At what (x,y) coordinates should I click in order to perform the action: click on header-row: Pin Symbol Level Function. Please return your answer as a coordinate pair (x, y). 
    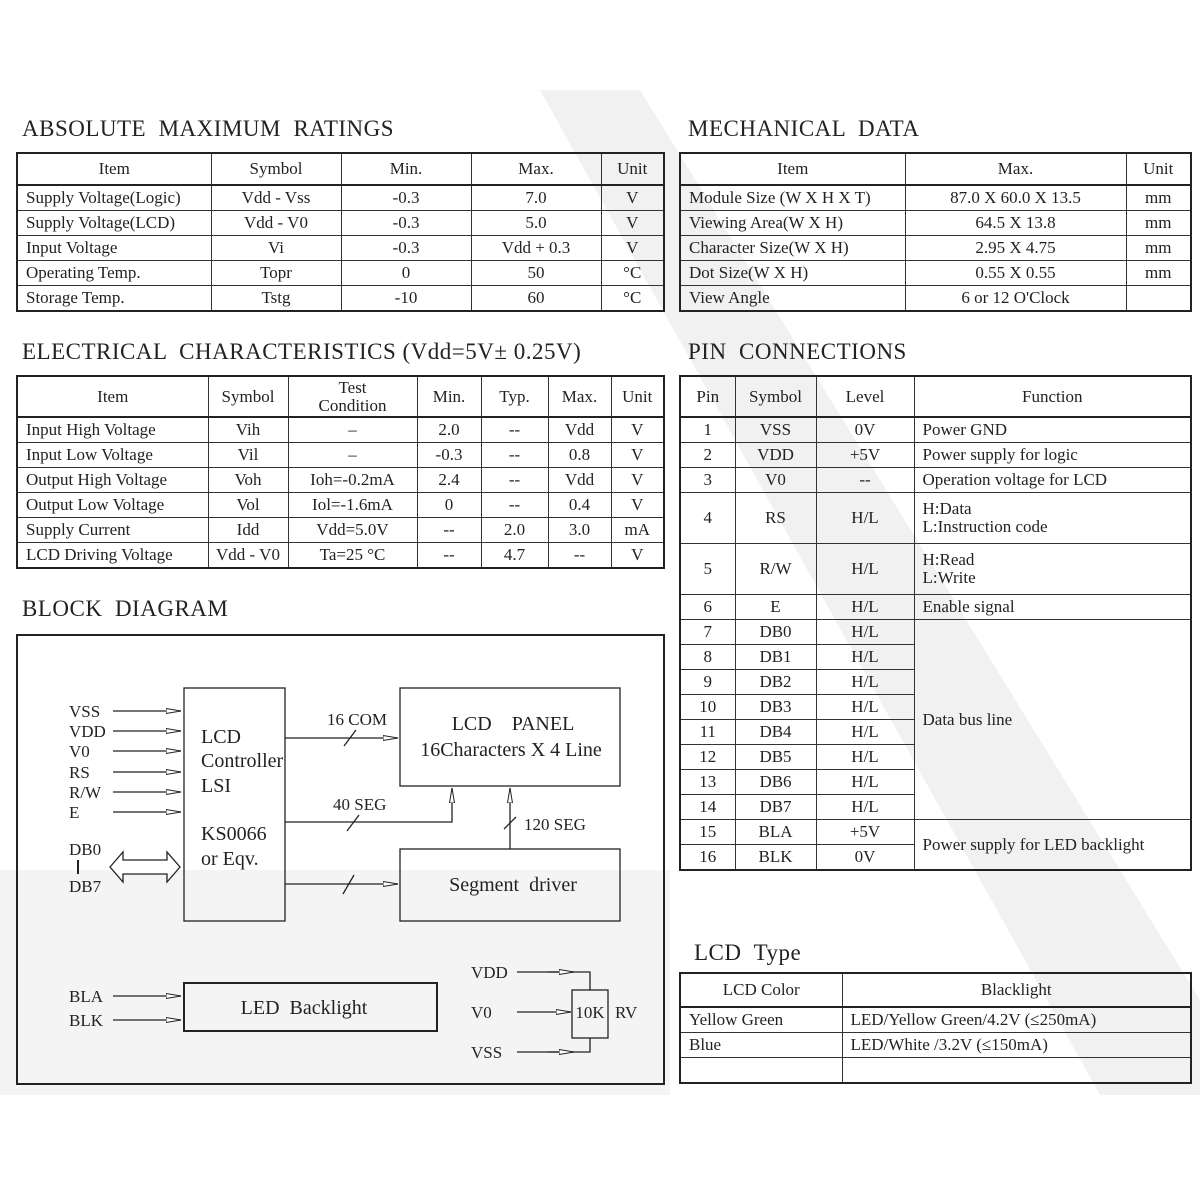
    Looking at the image, I should click on (935, 396).